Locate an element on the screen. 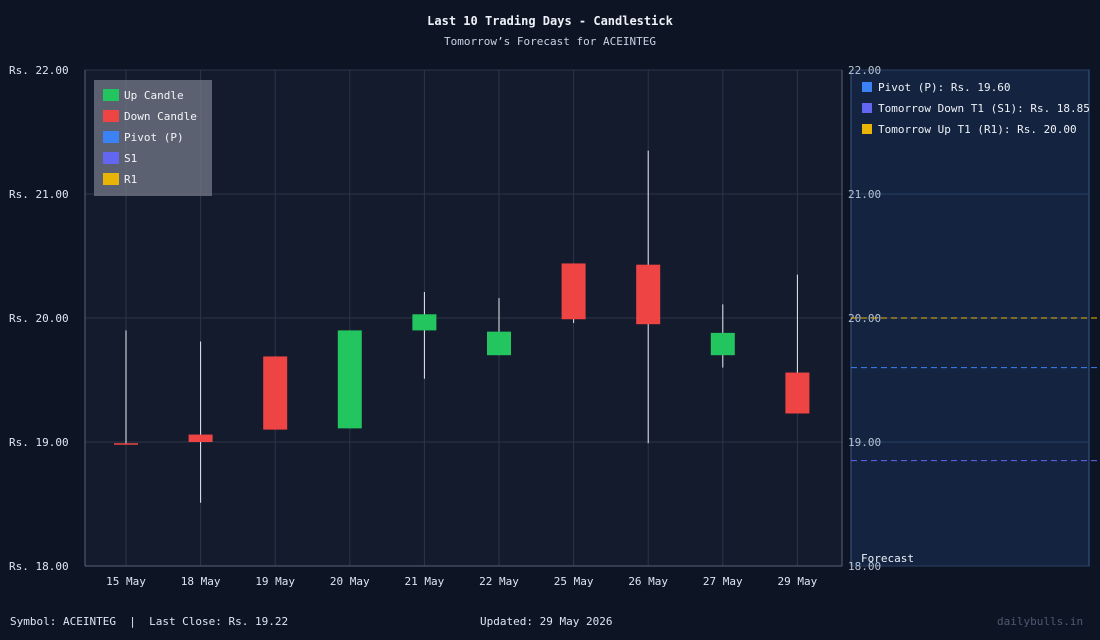 This screenshot has height=640, width=1100. chart-title: Last 10 Trading Days - Candlestick is located at coordinates (550, 21).